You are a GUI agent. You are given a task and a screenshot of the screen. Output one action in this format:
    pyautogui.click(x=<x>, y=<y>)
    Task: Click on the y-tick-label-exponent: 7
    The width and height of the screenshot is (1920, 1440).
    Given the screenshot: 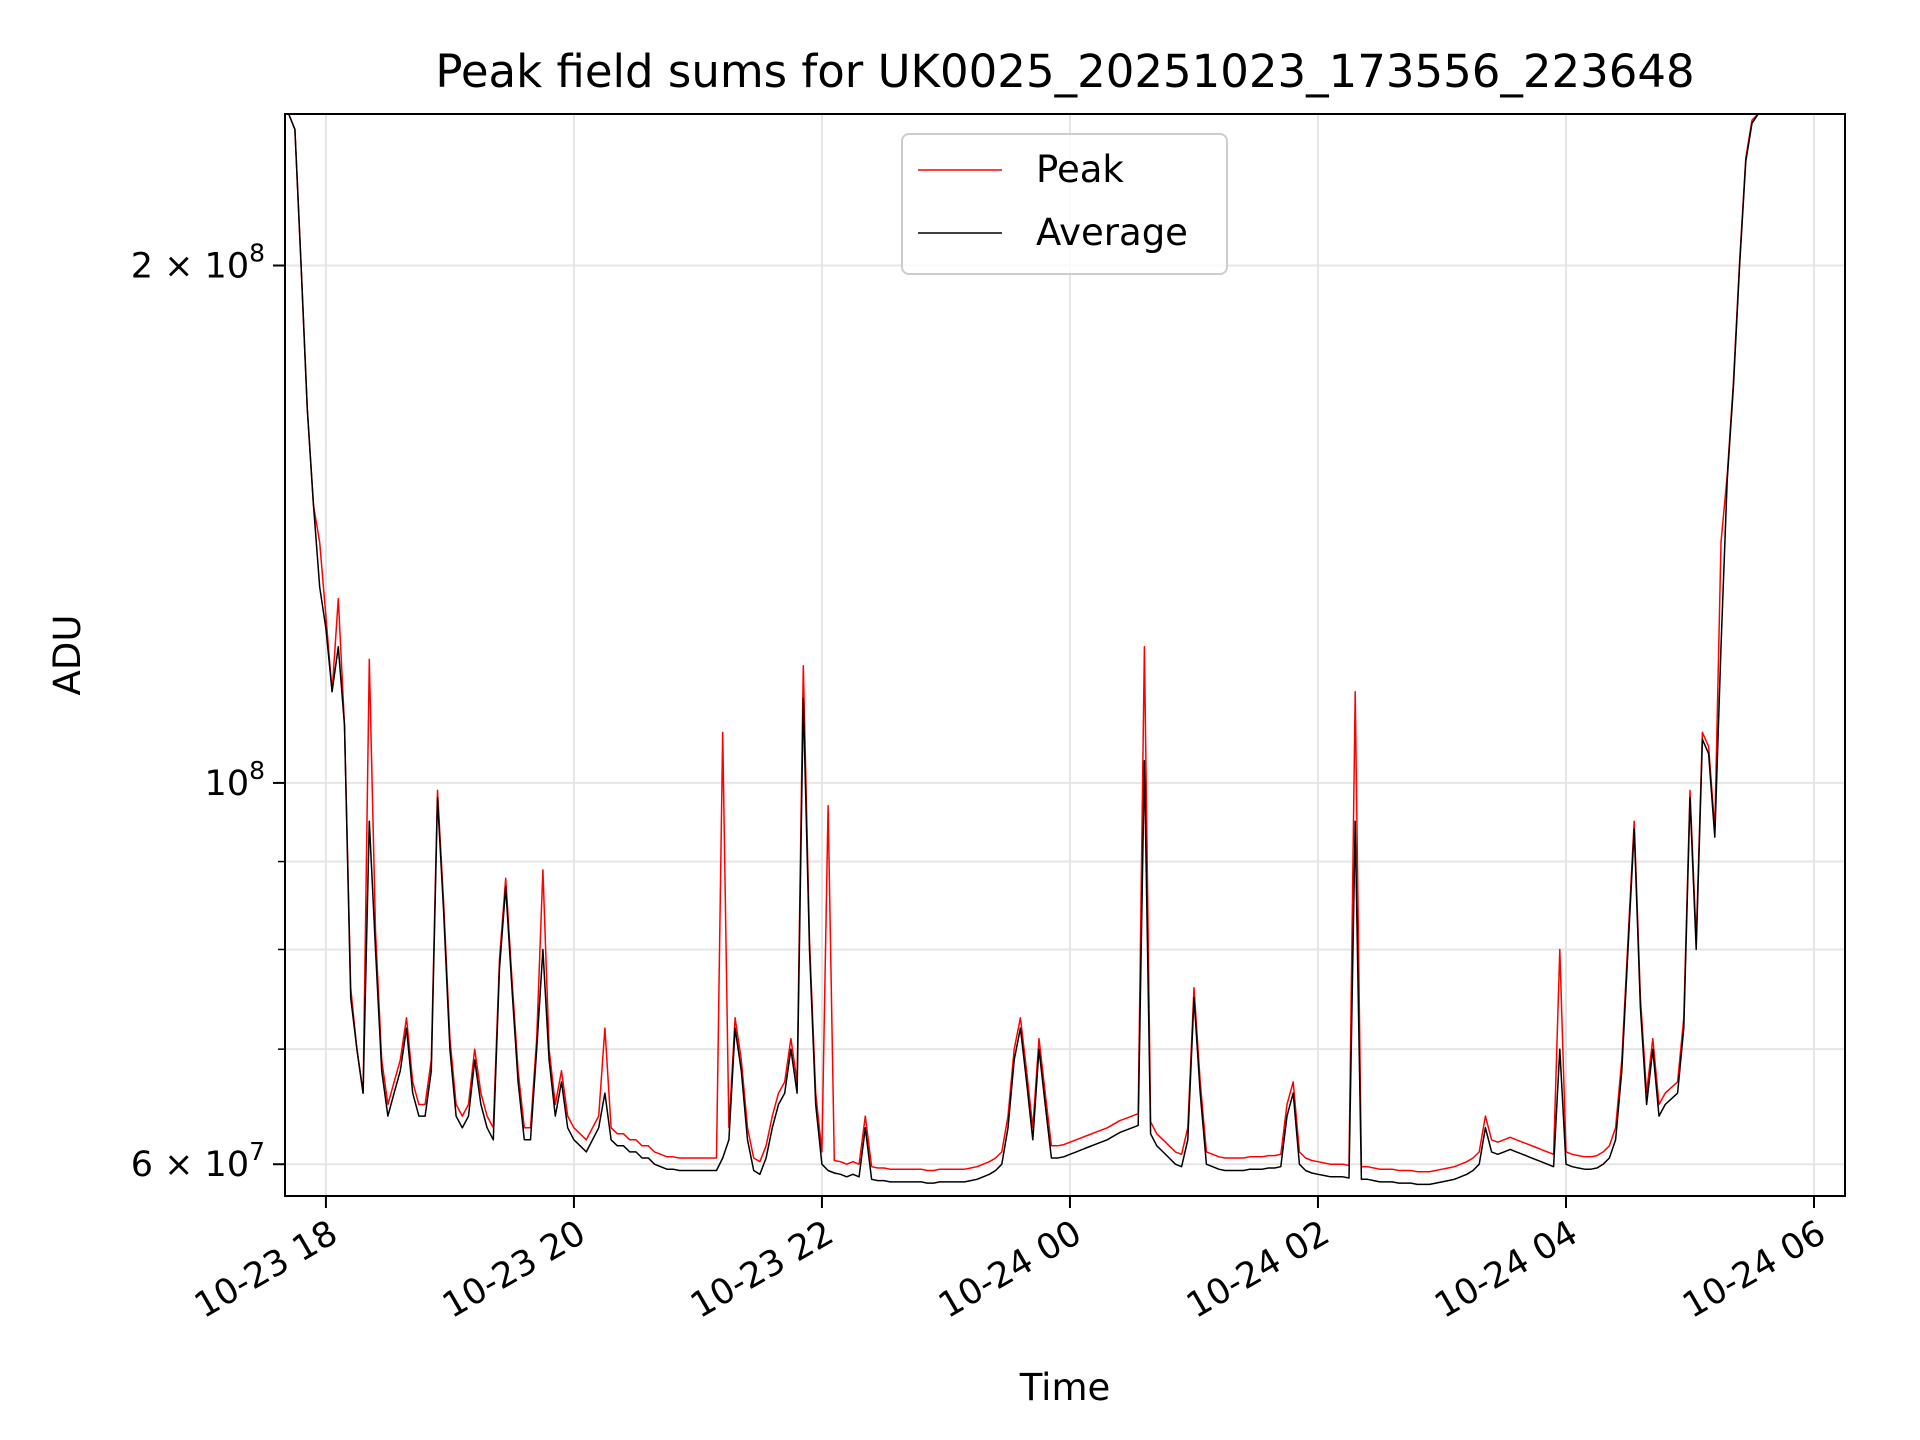 What is the action you would take?
    pyautogui.click(x=257, y=1151)
    